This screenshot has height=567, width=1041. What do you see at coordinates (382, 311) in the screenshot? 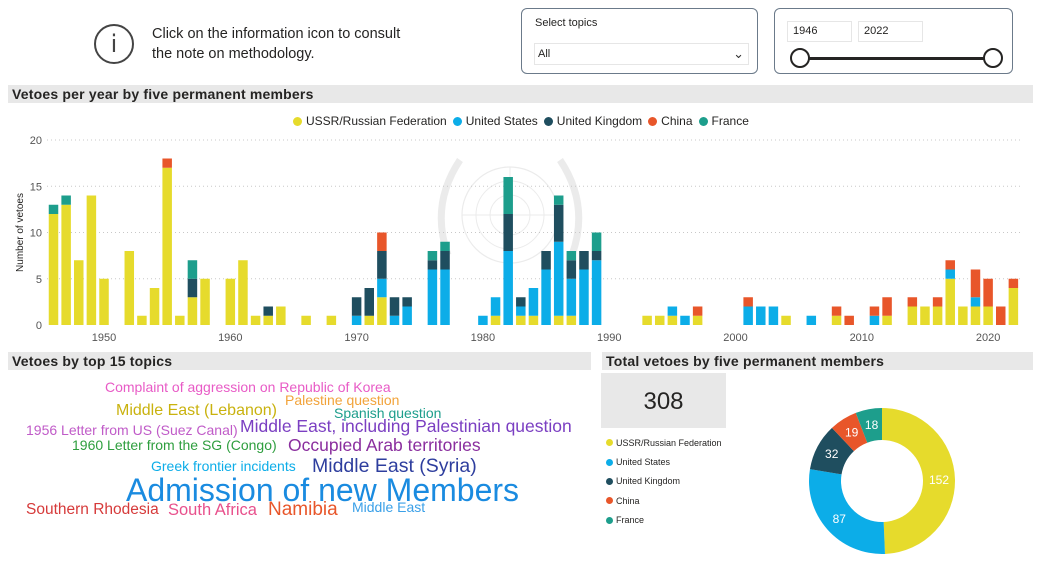
I see `bar-ussr-1972` at bounding box center [382, 311].